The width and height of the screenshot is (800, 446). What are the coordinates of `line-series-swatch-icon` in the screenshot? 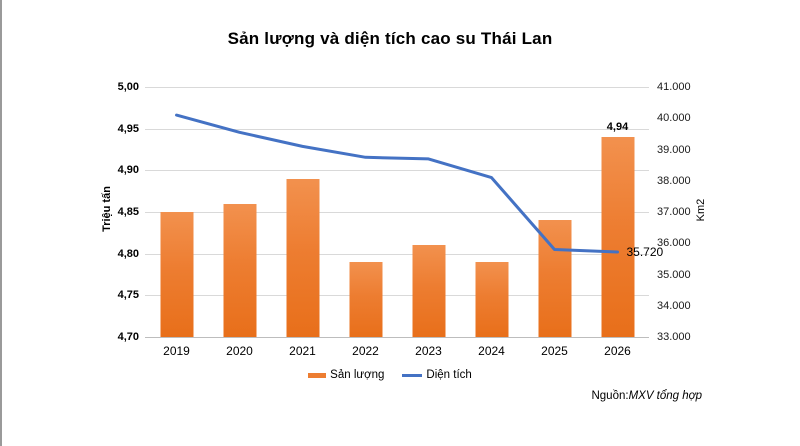 It's located at (412, 375).